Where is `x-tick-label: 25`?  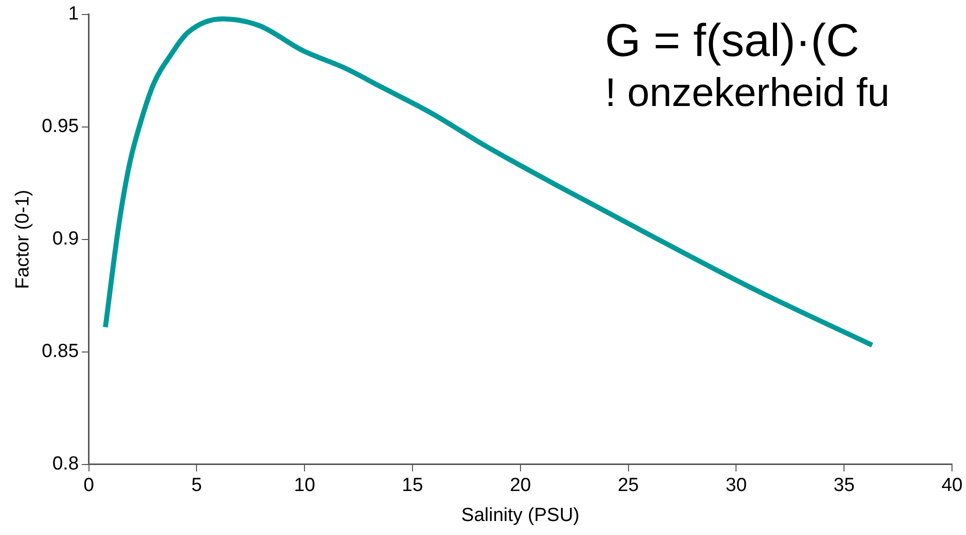
x-tick-label: 25 is located at coordinates (628, 485).